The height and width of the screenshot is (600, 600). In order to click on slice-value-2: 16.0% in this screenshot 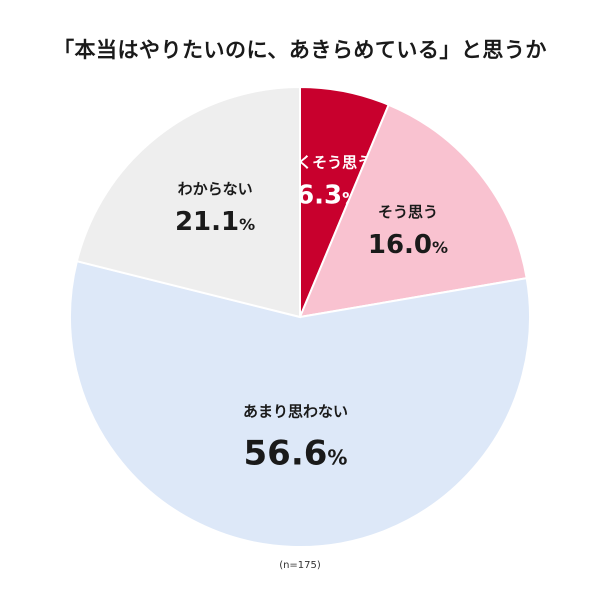, I will do `click(408, 245)`.